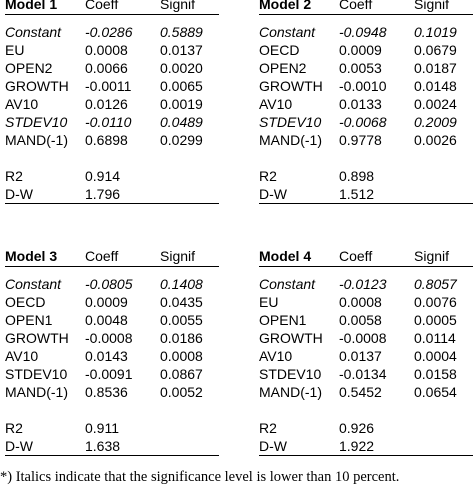 This screenshot has width=474, height=490. Describe the element at coordinates (357, 194) in the screenshot. I see `stat-value: 1.512` at that location.